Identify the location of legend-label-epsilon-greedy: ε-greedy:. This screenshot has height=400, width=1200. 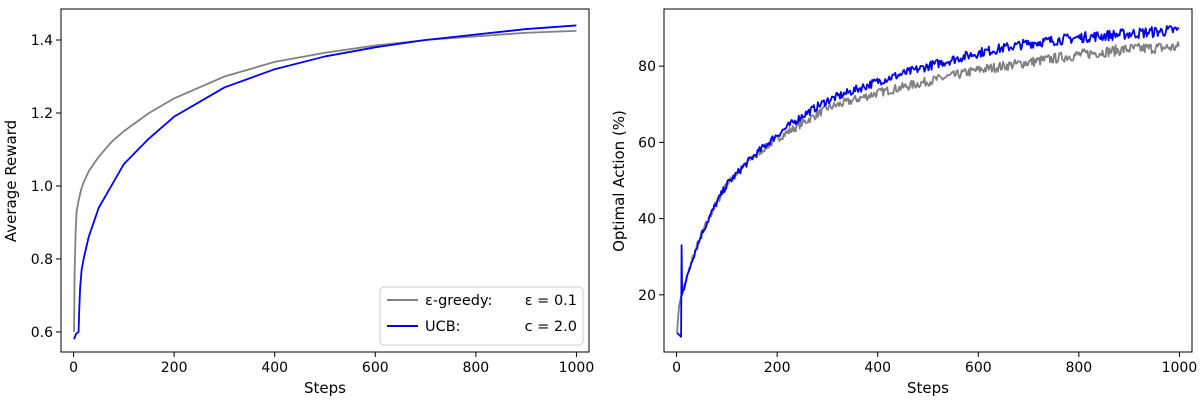
(458, 301).